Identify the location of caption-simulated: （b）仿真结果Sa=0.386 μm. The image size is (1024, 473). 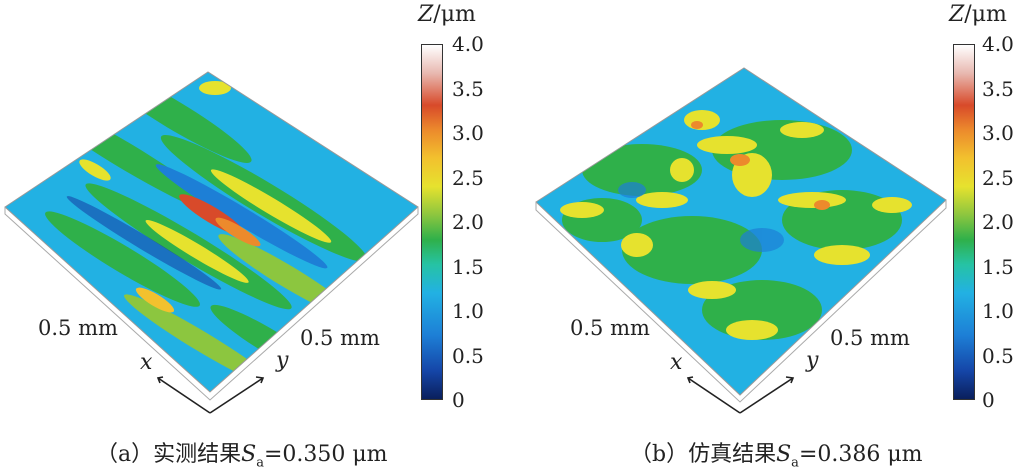
(776, 456).